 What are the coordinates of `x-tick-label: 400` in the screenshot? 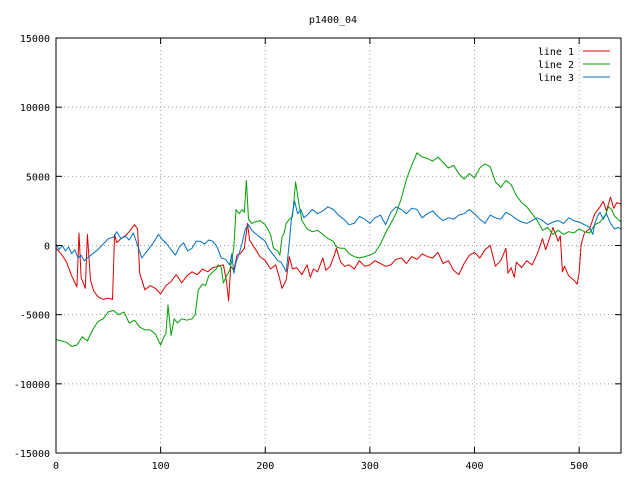 It's located at (474, 466).